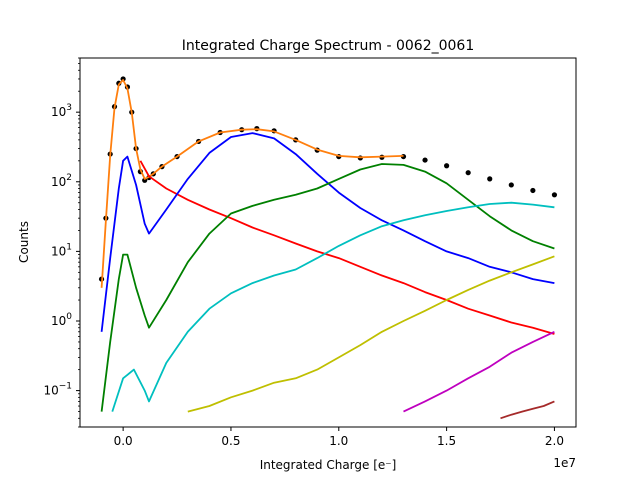 The width and height of the screenshot is (640, 480). Describe the element at coordinates (57, 390) in the screenshot. I see `y-tick-label: 10⁻¹` at that location.